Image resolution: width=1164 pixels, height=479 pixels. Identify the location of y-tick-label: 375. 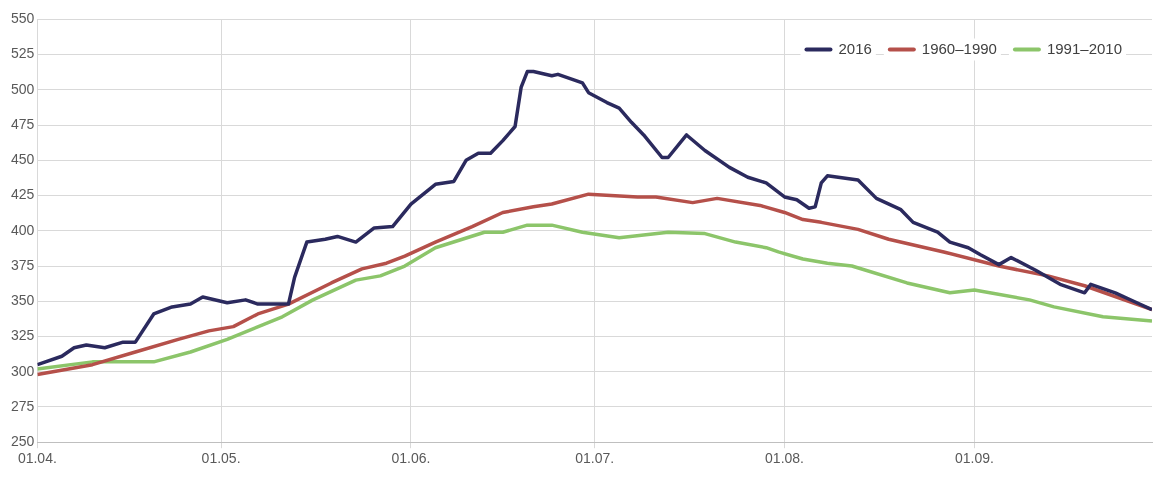
(23, 264).